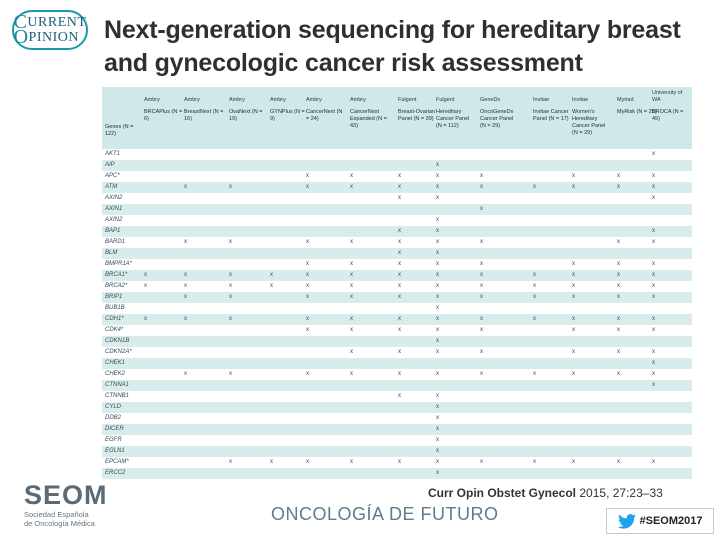 The width and height of the screenshot is (720, 540). Describe the element at coordinates (110, 165) in the screenshot. I see `gene-name: AIP` at that location.